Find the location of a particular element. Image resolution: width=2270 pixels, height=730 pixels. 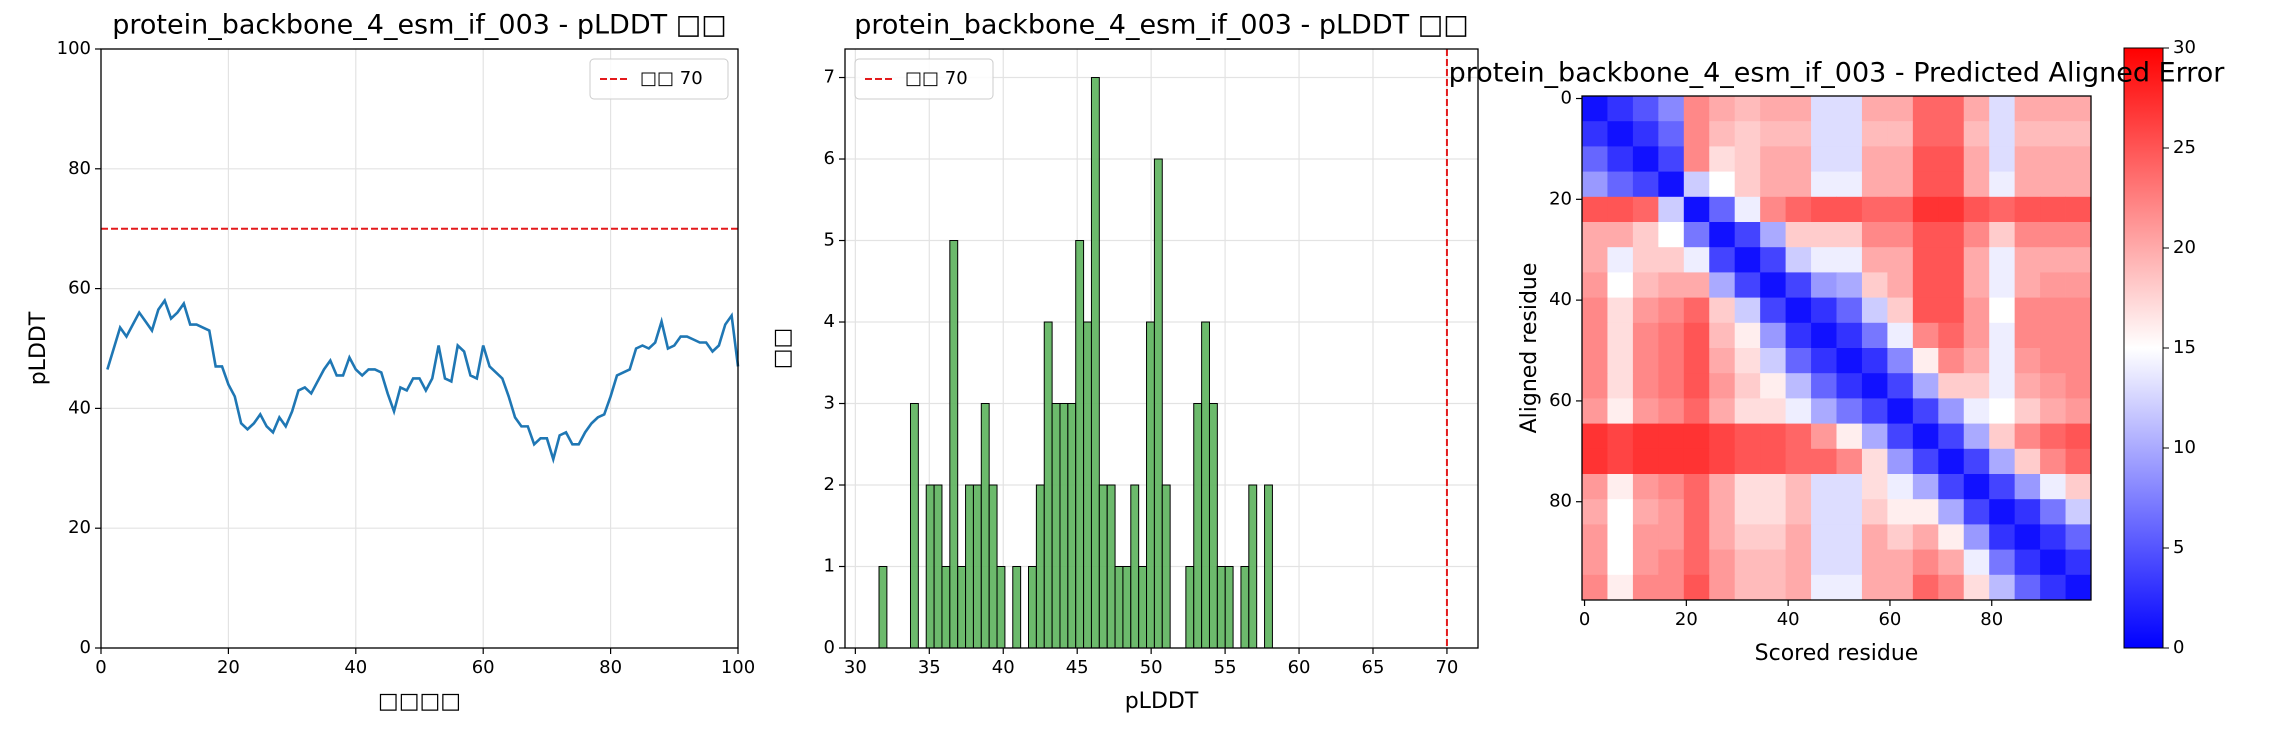

y-tick-label: 20 is located at coordinates (1560, 198).